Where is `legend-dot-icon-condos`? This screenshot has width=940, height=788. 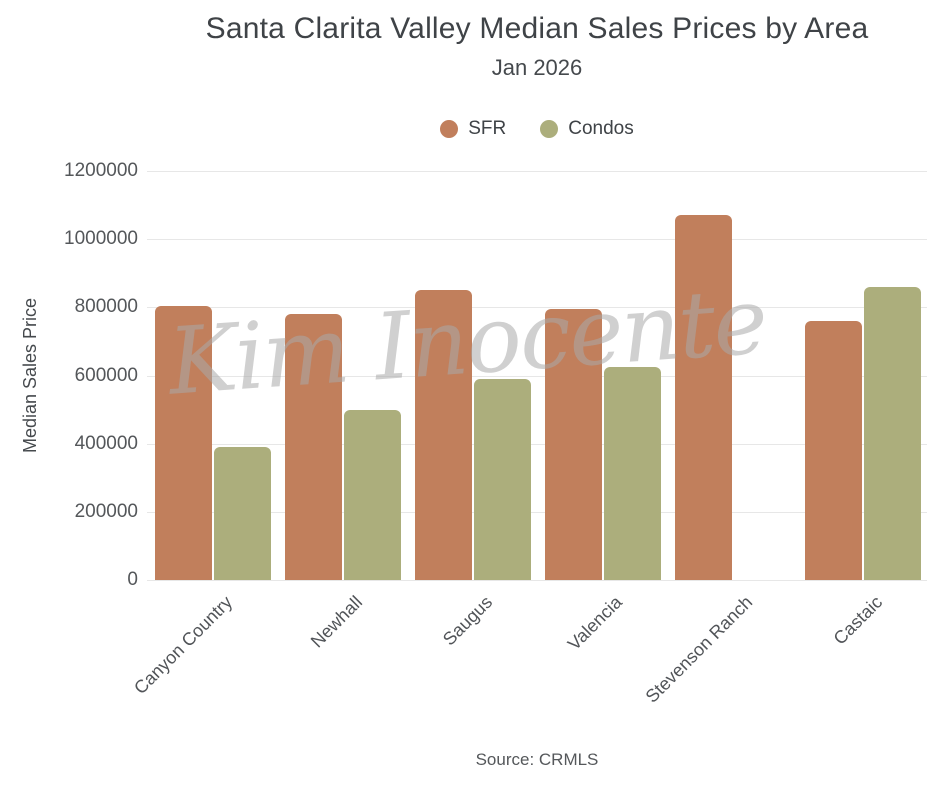
legend-dot-icon-condos is located at coordinates (549, 129).